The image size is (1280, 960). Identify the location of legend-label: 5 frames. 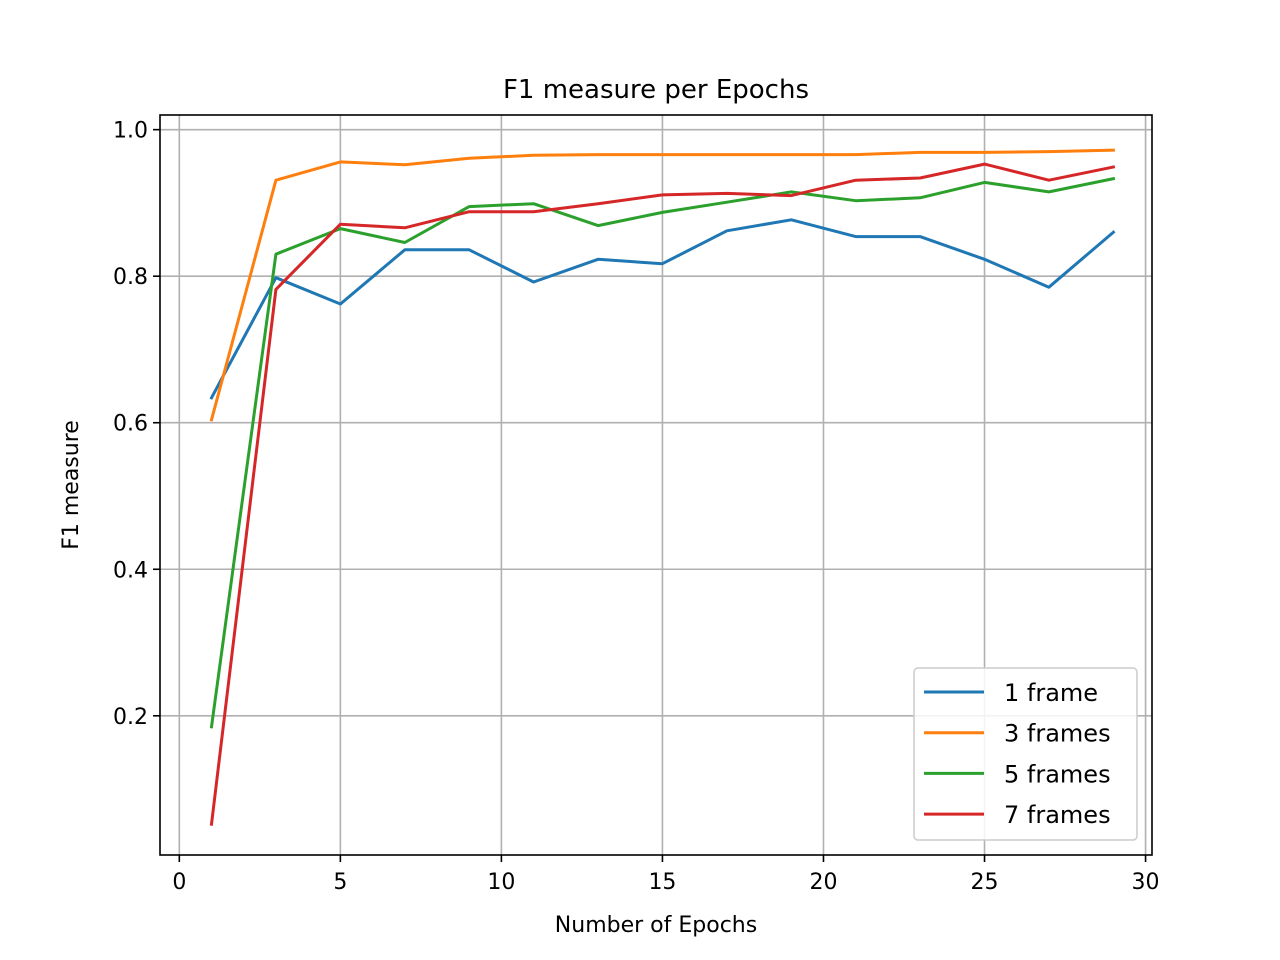
(1057, 774).